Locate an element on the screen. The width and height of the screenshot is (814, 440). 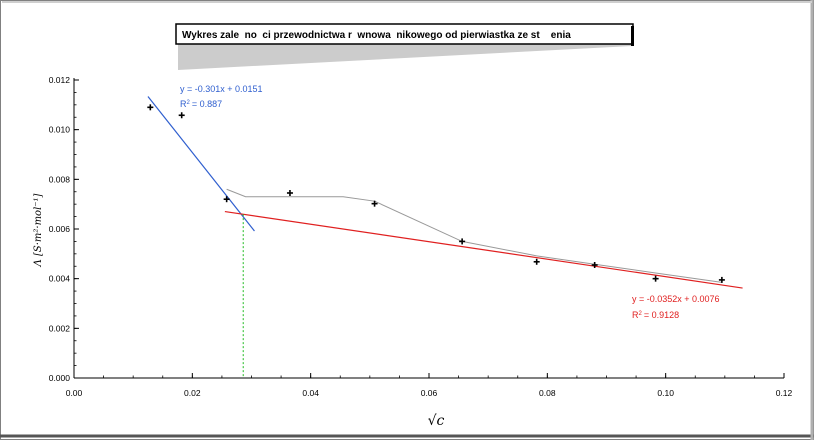
y-axis-label: Λ [S·m²·mol⁻¹] is located at coordinates (38, 230).